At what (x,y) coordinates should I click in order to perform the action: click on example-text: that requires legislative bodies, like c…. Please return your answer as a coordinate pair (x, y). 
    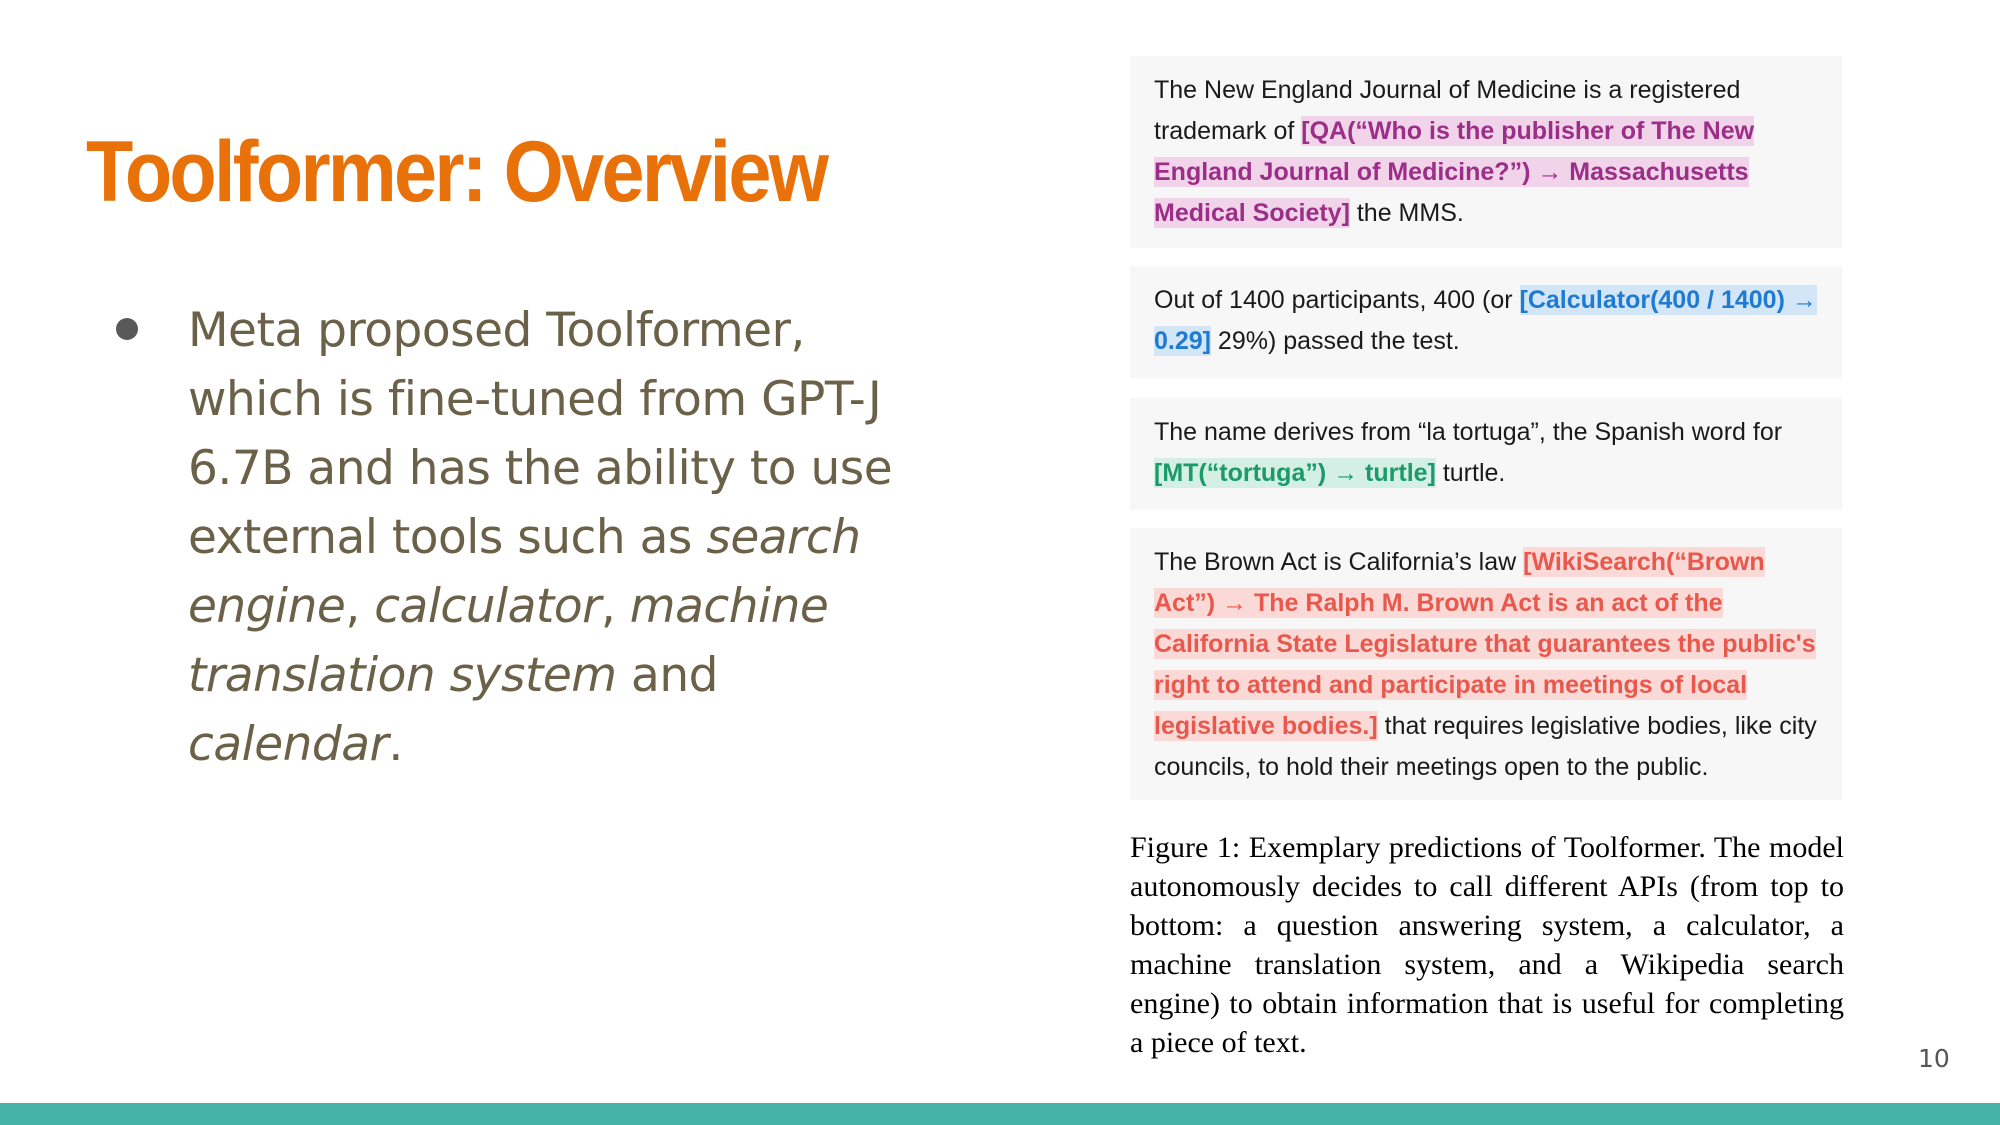
    Looking at the image, I should click on (1485, 746).